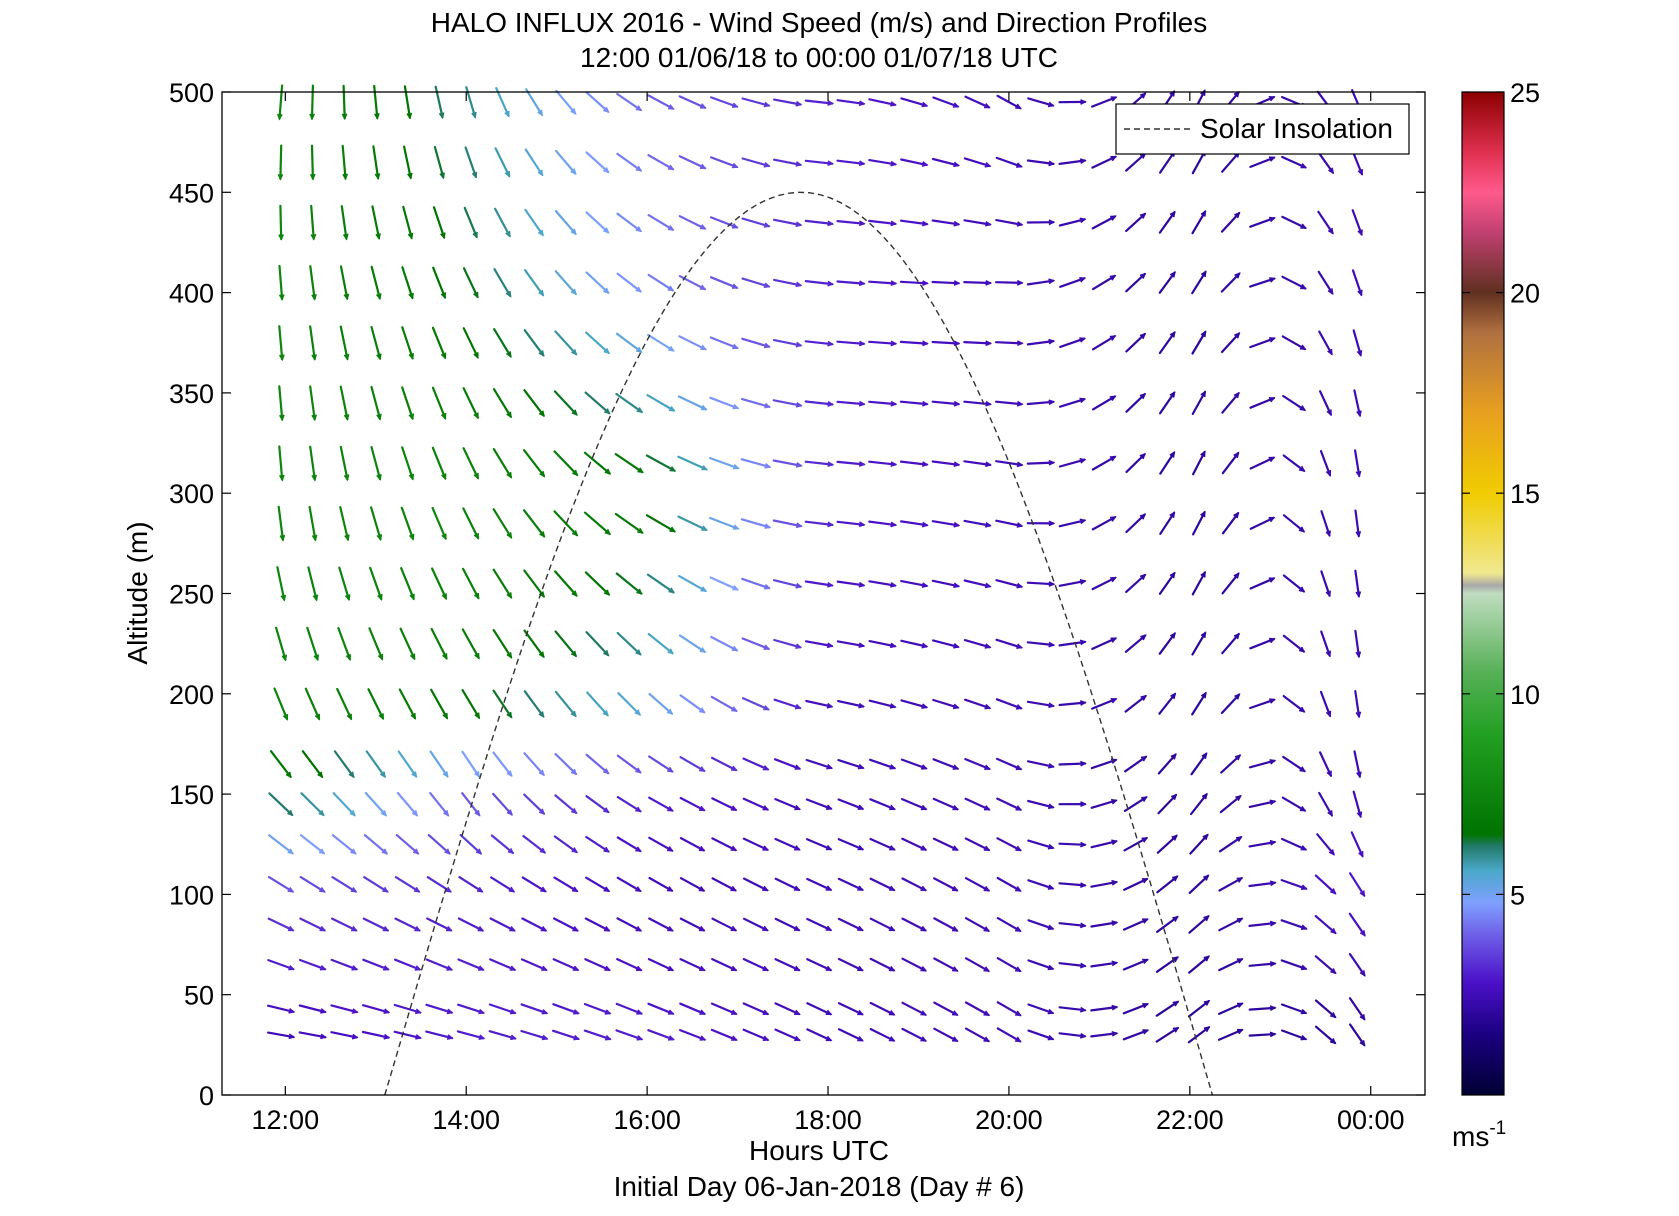 This screenshot has height=1216, width=1679. Describe the element at coordinates (1190, 1120) in the screenshot. I see `x-tick-label: 22:00` at that location.